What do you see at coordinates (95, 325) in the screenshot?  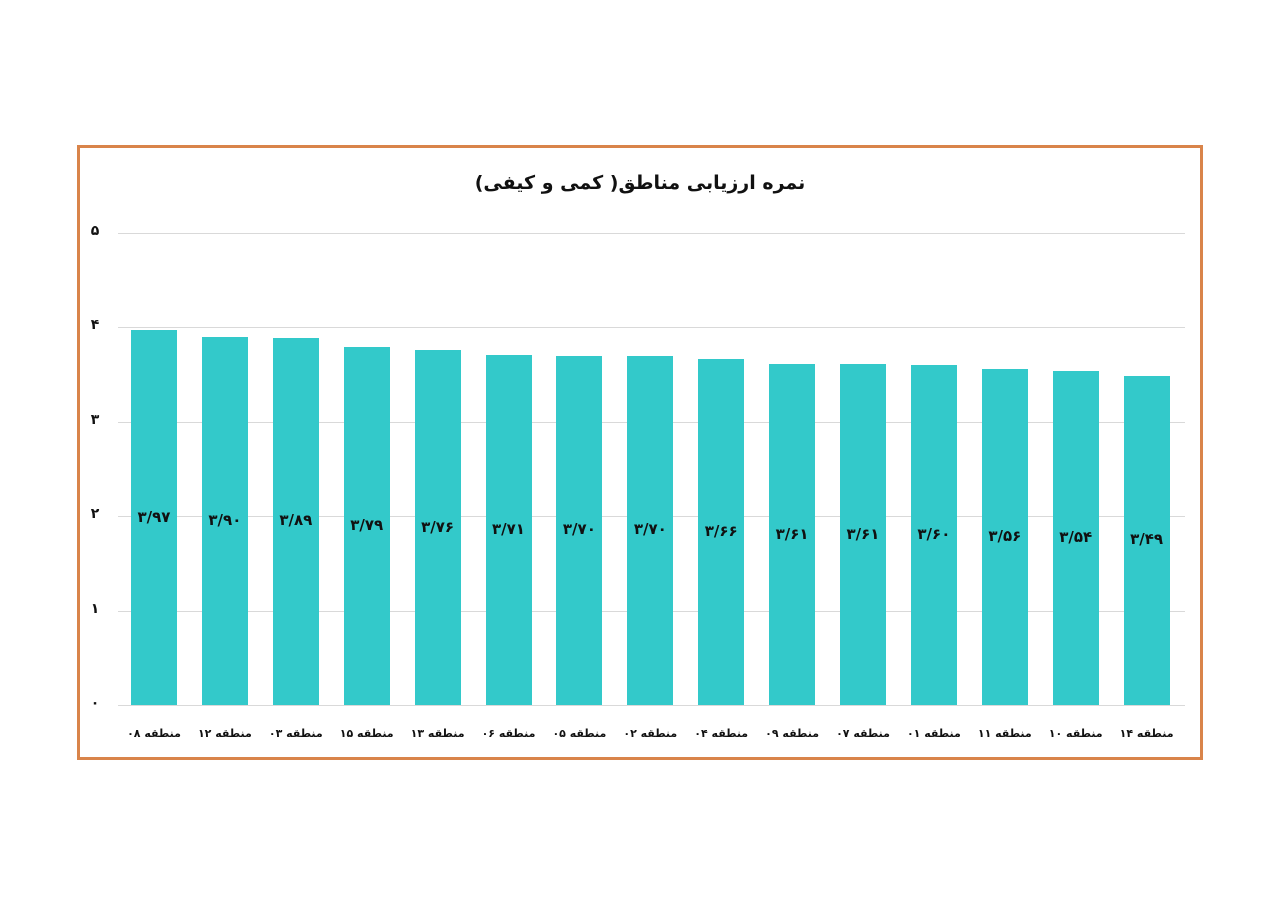 I see `y-tick-label: ۴` at bounding box center [95, 325].